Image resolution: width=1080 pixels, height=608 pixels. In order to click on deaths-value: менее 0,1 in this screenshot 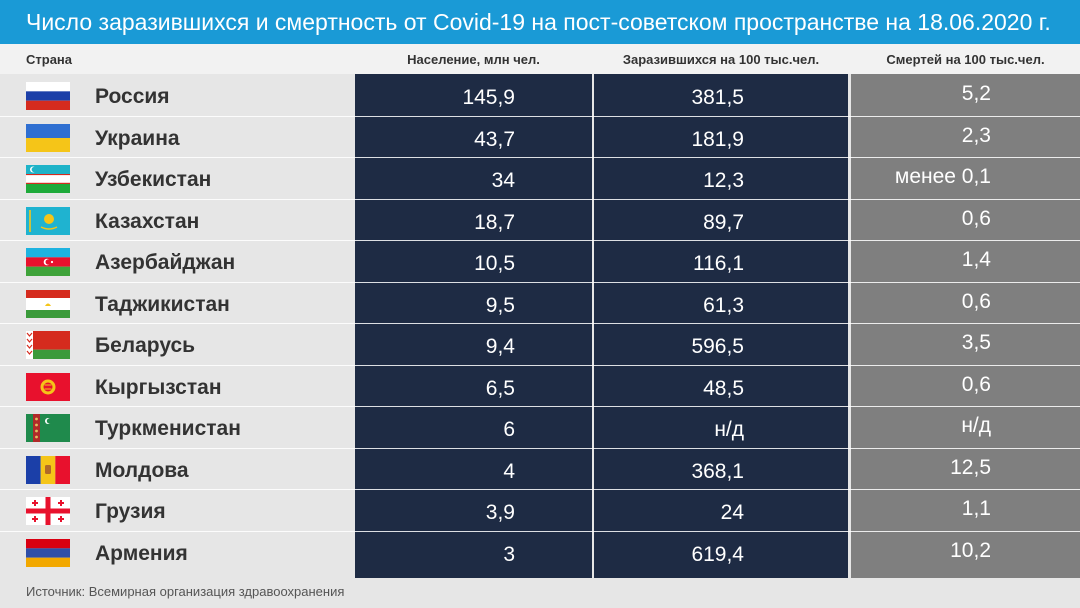, I will do `click(942, 176)`.